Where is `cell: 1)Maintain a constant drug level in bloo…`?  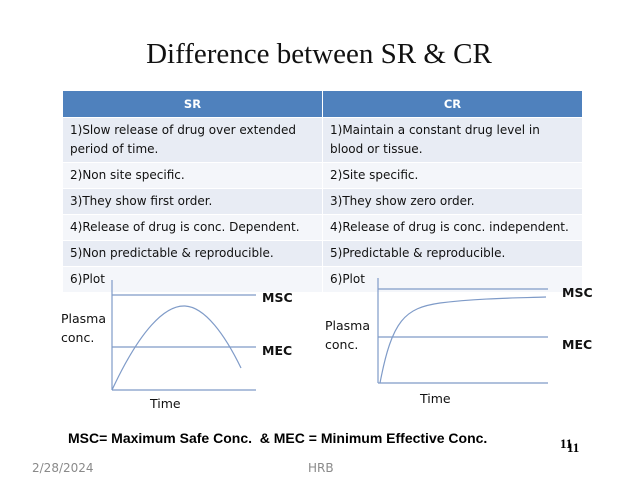
cell: 1)Maintain a constant drug level in bloo… is located at coordinates (452, 140).